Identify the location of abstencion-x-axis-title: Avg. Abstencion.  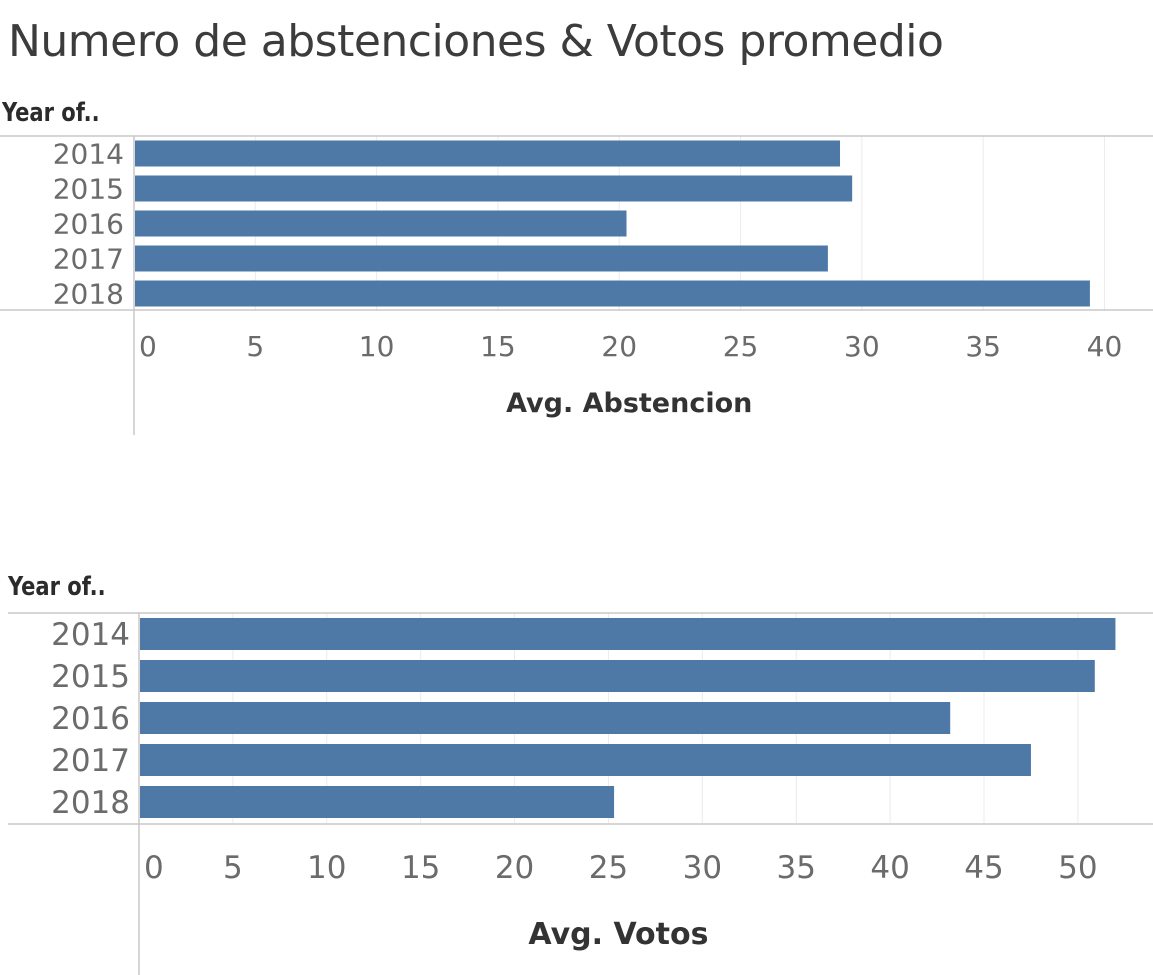
(629, 403).